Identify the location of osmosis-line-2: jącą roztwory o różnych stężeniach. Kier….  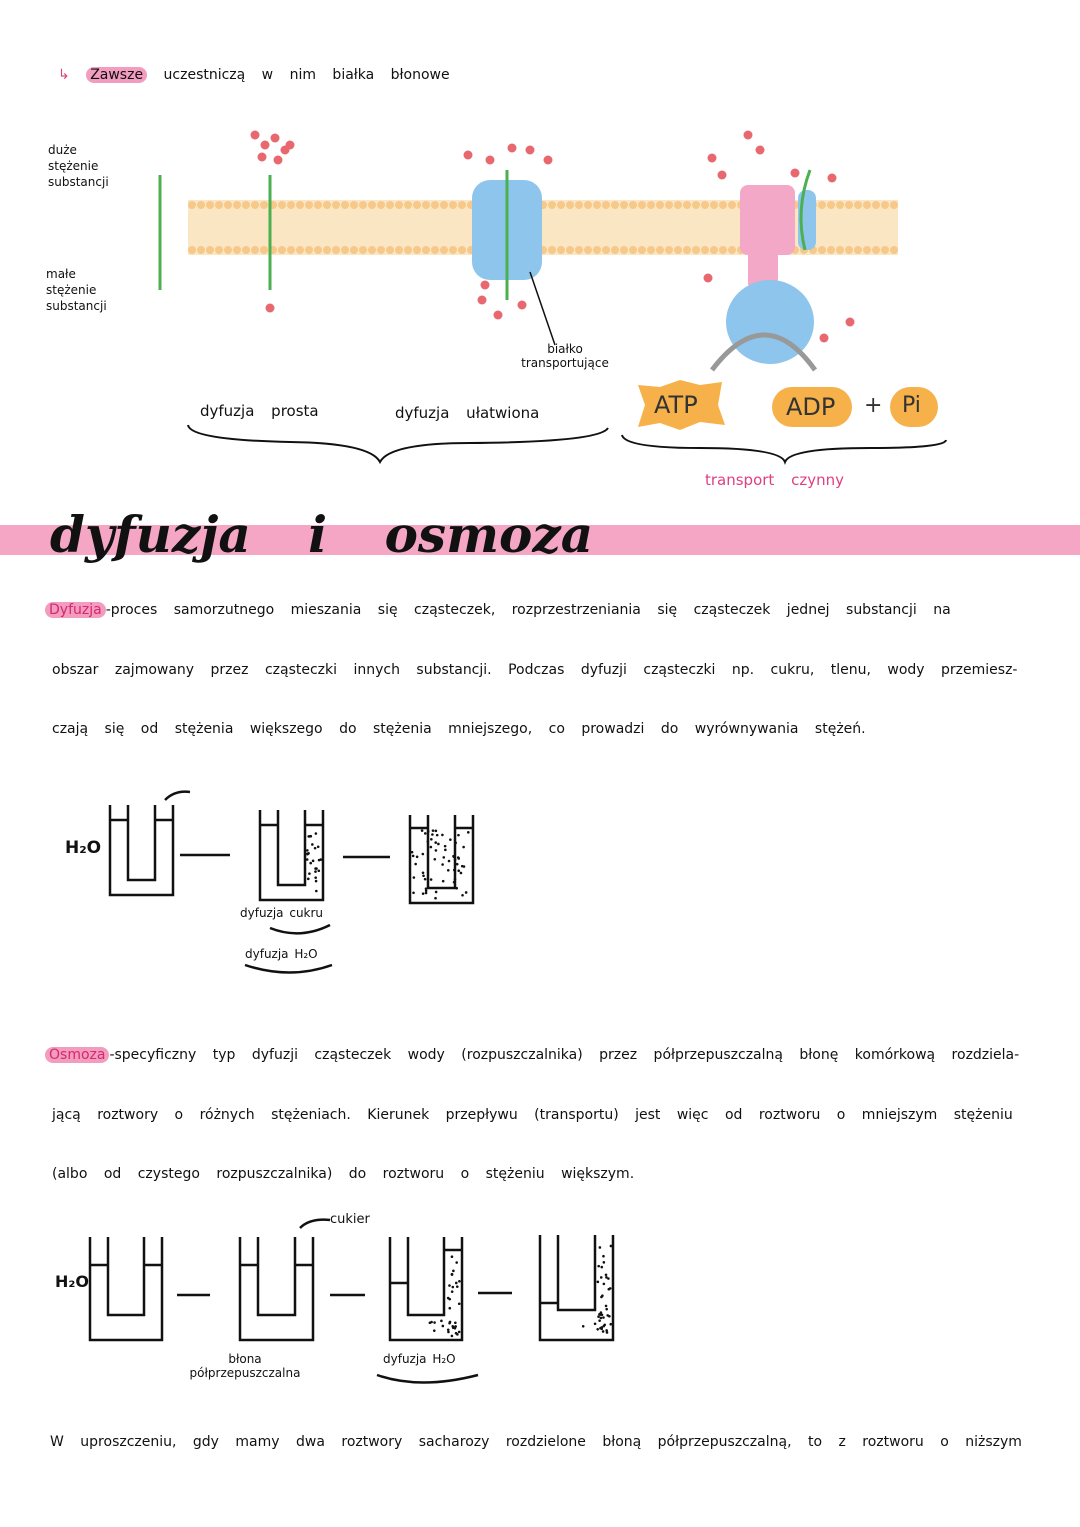
(532, 1115).